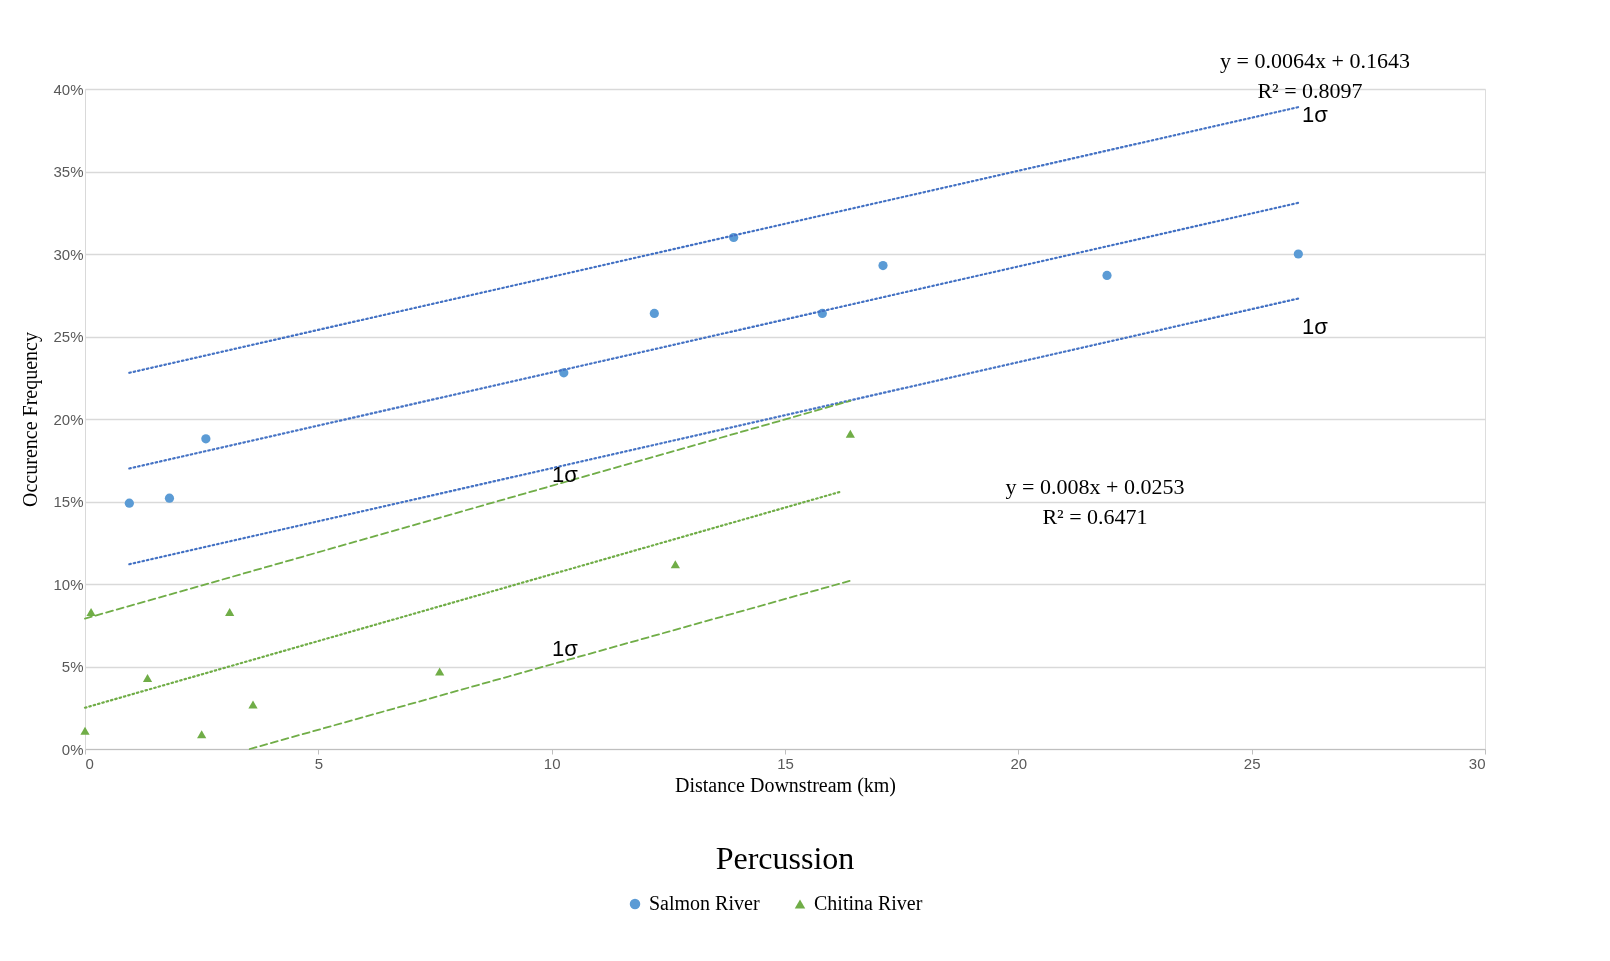  I want to click on annotation: R² = 0.8097, so click(1310, 90).